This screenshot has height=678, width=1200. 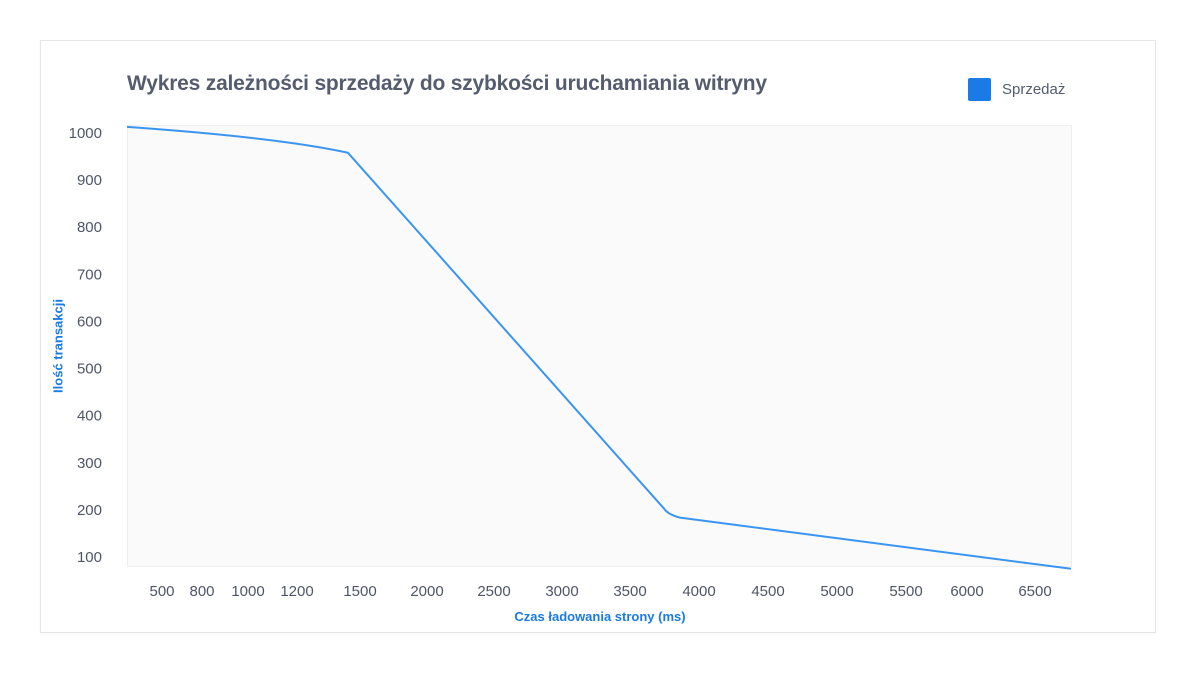 What do you see at coordinates (201, 591) in the screenshot?
I see `x-tick-label: 800` at bounding box center [201, 591].